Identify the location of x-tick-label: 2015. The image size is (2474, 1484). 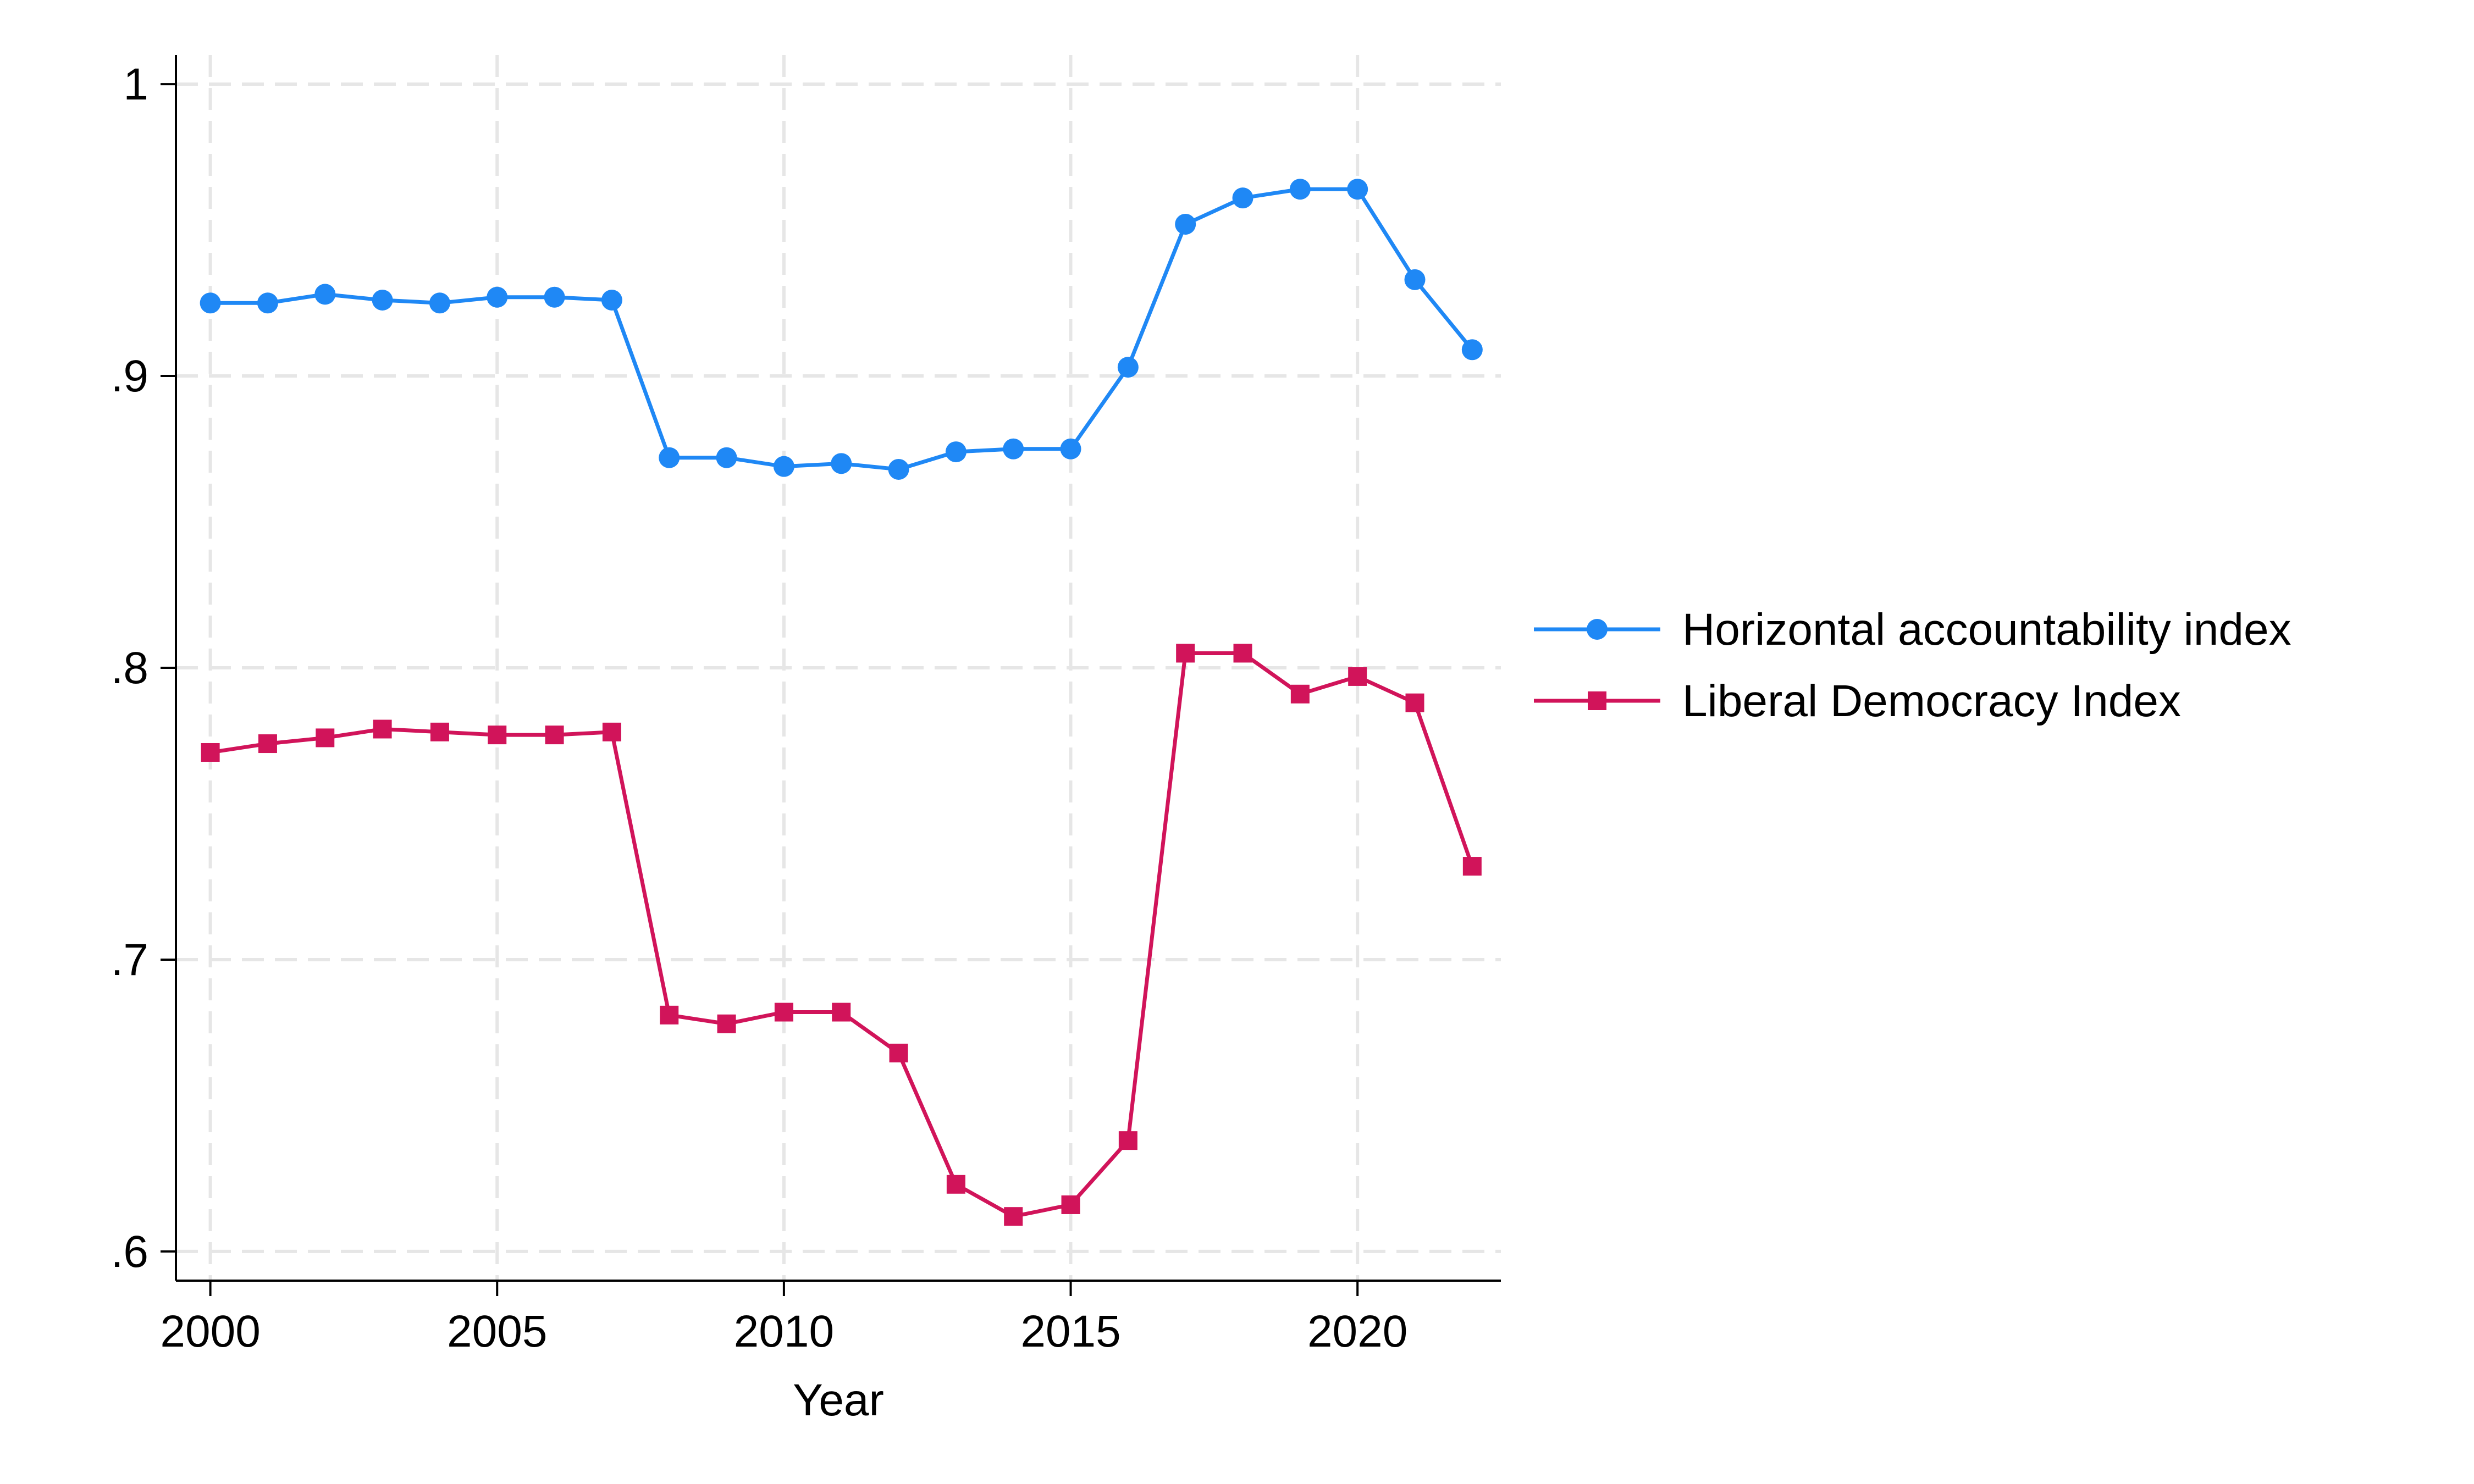
(1070, 1331).